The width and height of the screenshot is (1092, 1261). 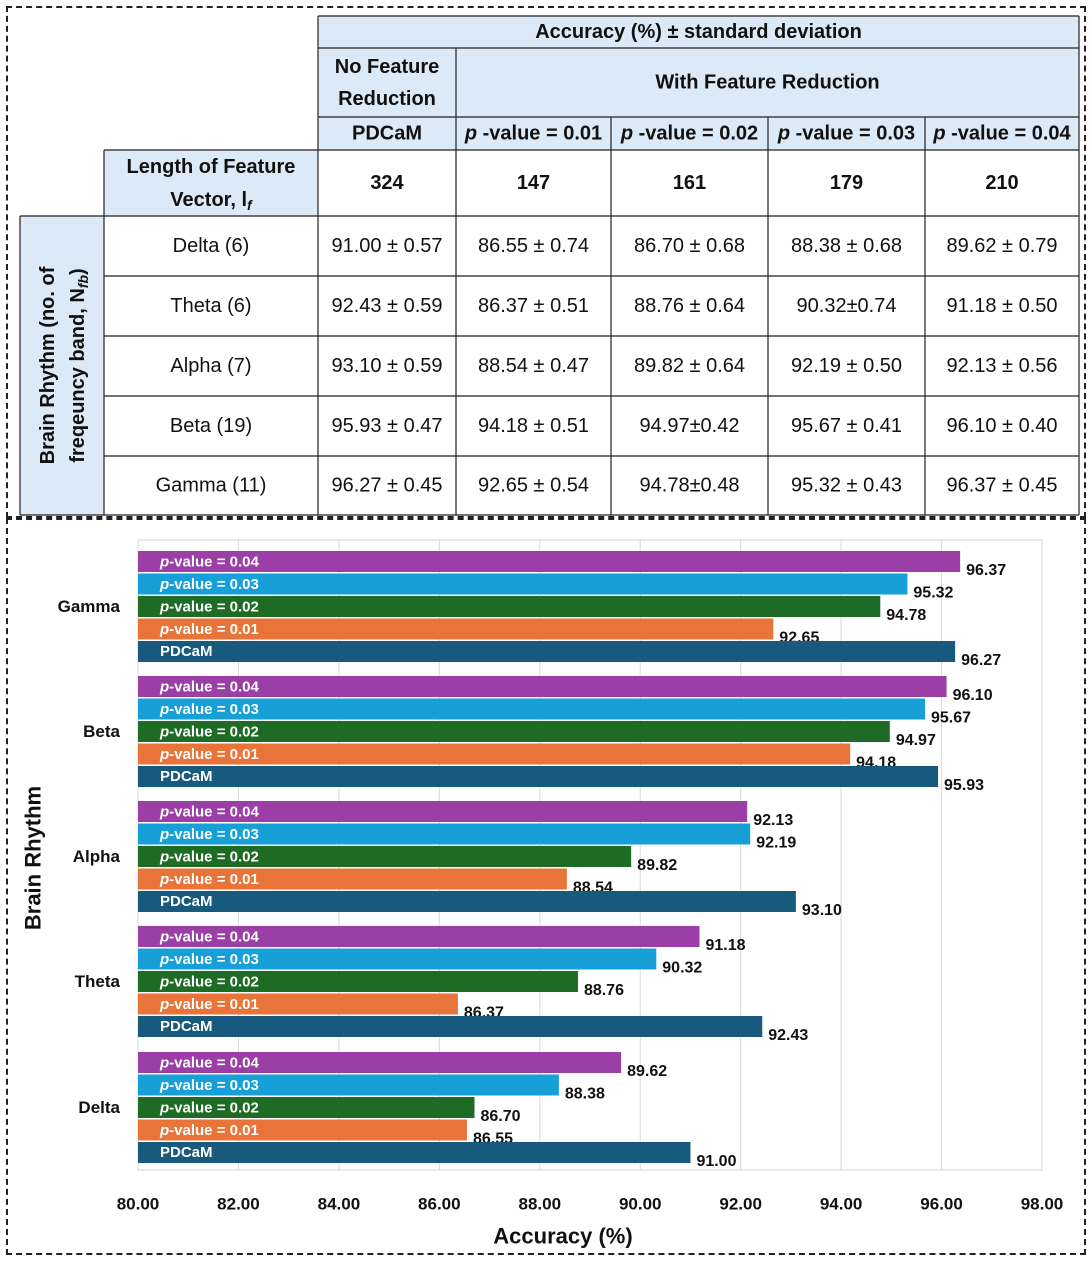 I want to click on rhythm-row-label: Gamma (11), so click(x=211, y=486).